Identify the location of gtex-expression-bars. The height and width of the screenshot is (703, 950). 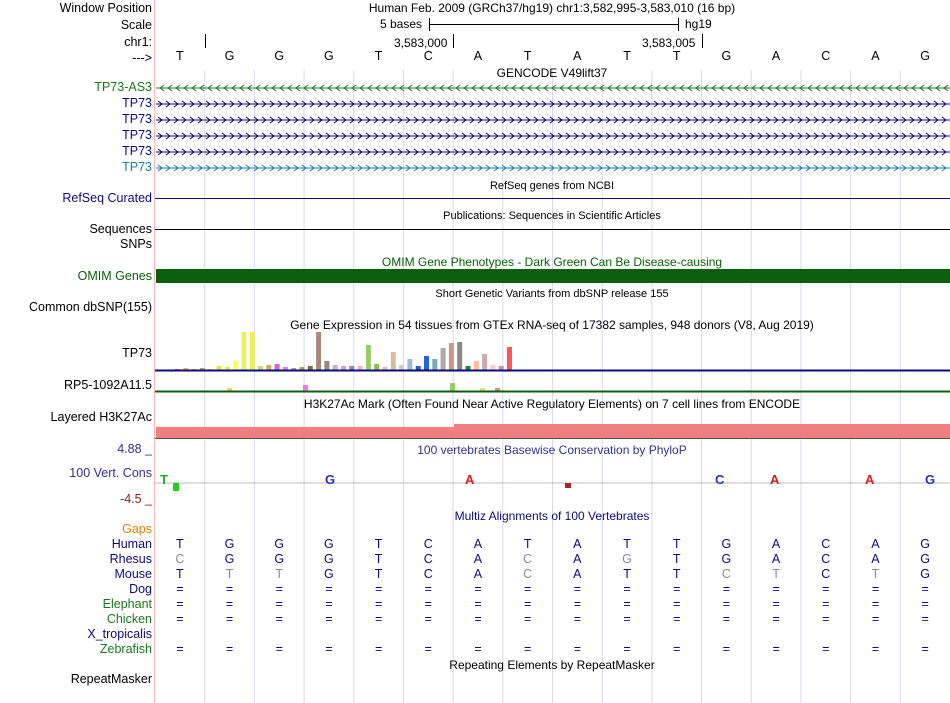
(552, 362).